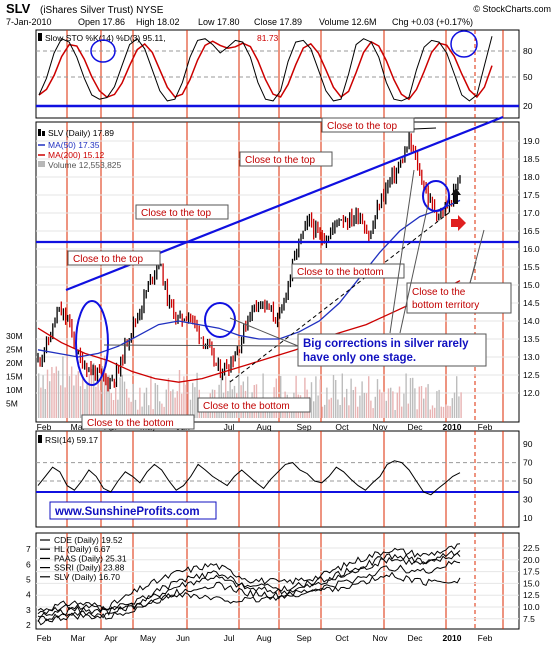 The height and width of the screenshot is (650, 557). I want to click on annotation-bottom-c-text: Close to the bottom, so click(340, 272).